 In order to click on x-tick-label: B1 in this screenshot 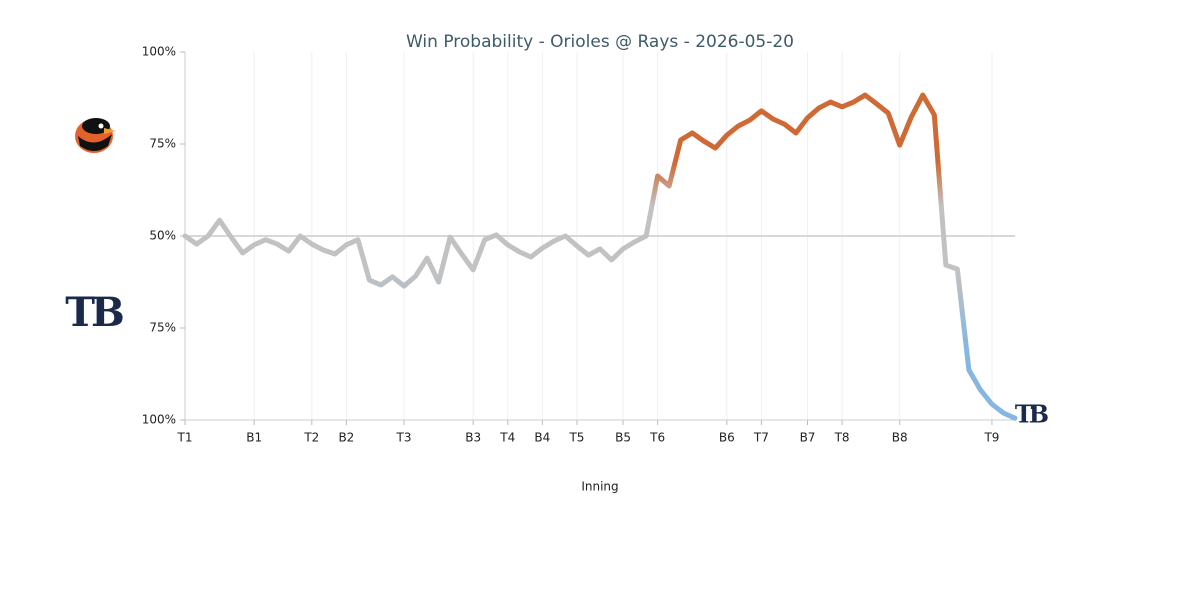, I will do `click(254, 438)`.